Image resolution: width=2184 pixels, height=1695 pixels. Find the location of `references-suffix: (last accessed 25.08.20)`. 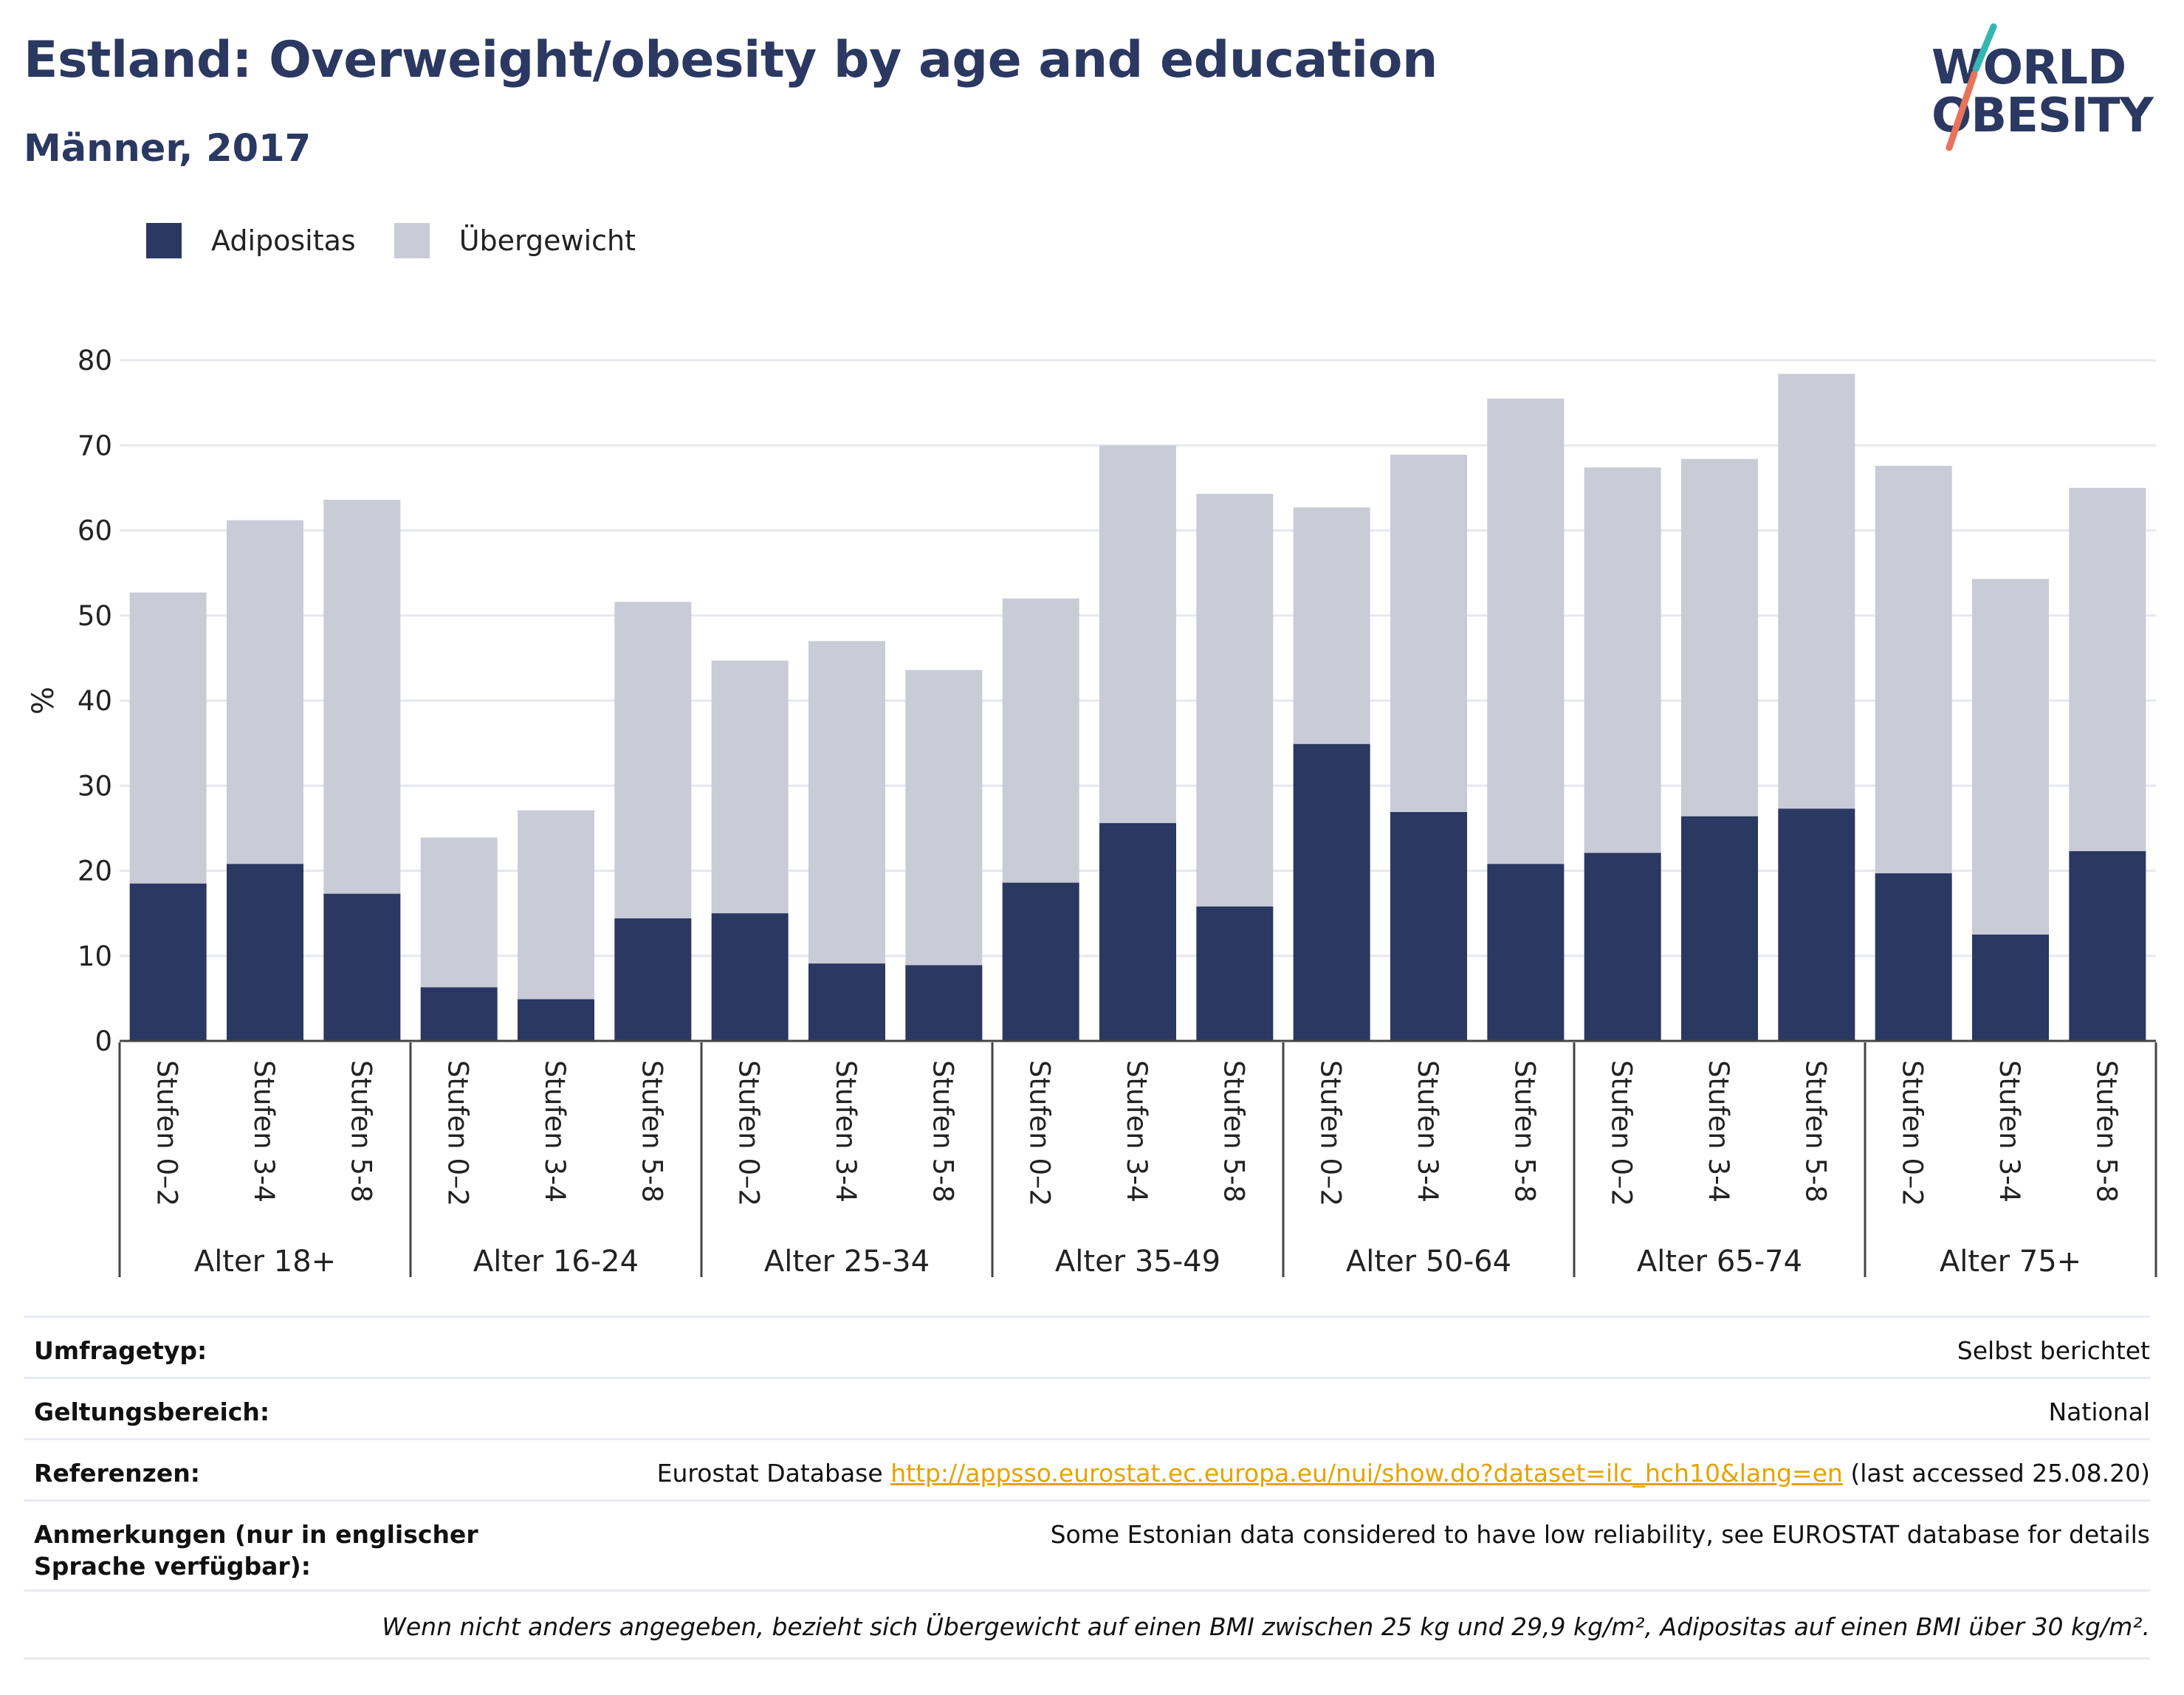

references-suffix: (last accessed 25.08.20) is located at coordinates (2000, 1473).